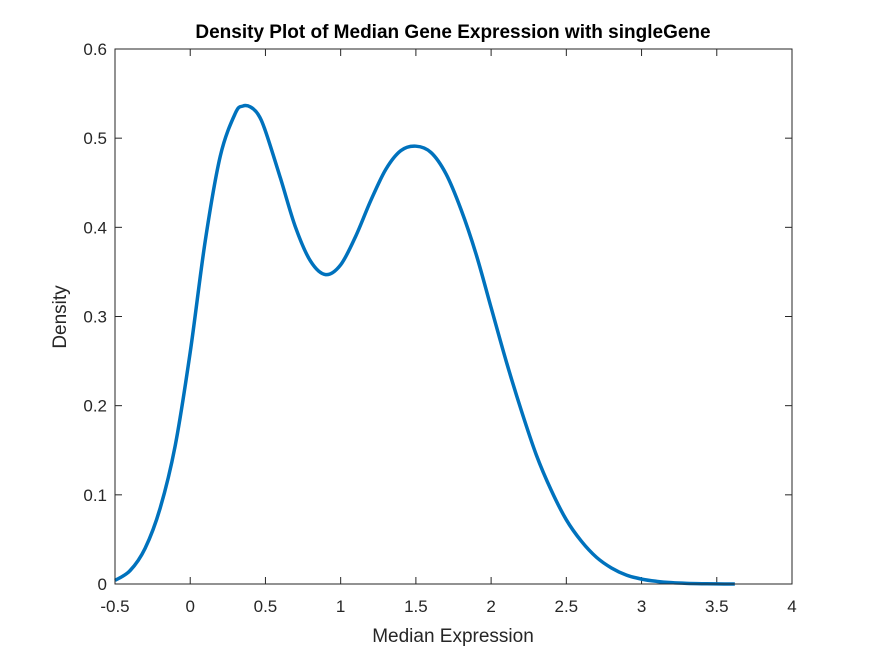 This screenshot has width=875, height=661. I want to click on x-tick-label: 1, so click(340, 606).